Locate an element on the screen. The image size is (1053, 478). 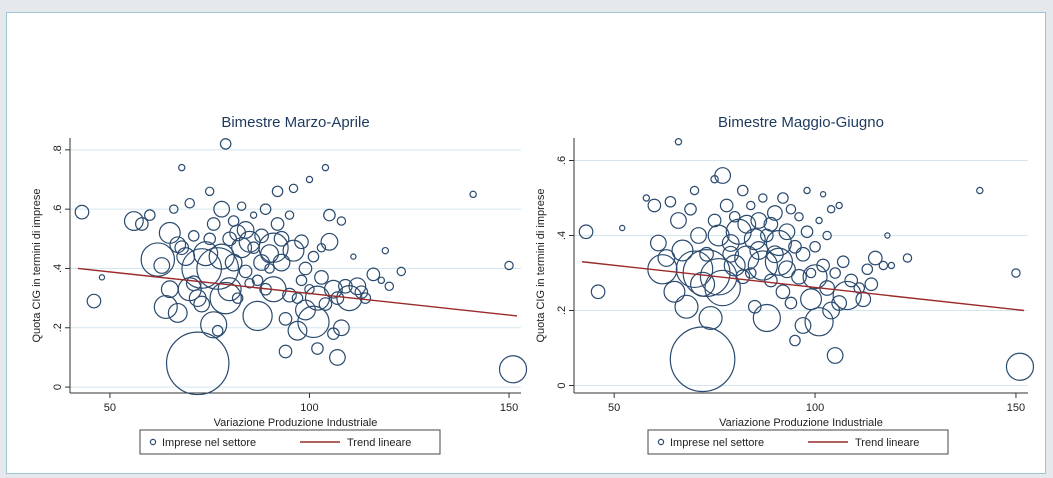
chart1-legend-box is located at coordinates (798, 442).